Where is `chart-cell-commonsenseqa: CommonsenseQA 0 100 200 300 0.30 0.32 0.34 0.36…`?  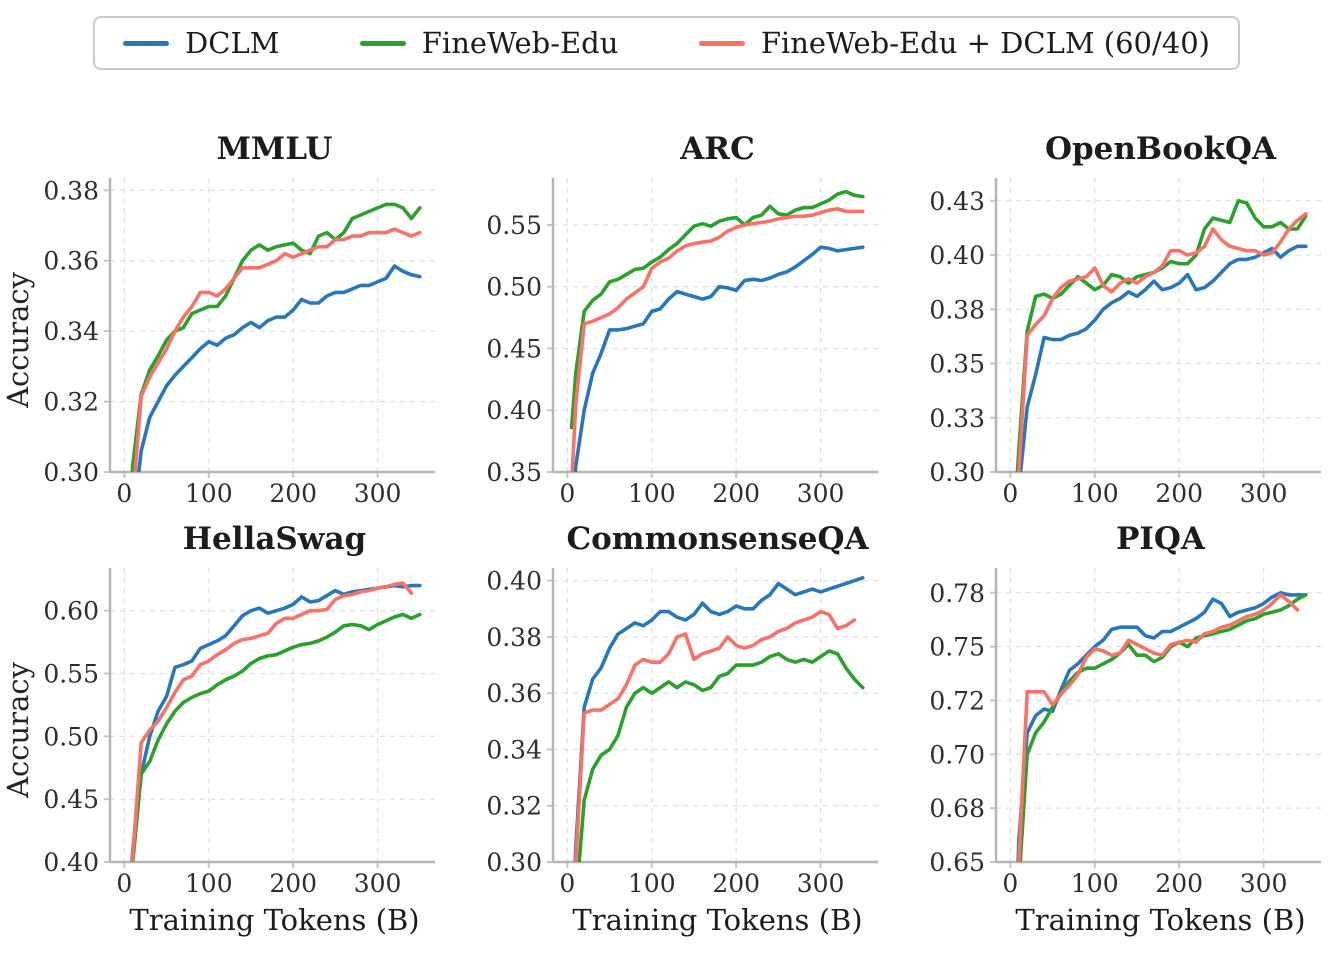
chart-cell-commonsenseqa: CommonsenseQA 0 100 200 300 0.30 0.32 0.34 0.36… is located at coordinates (664, 731).